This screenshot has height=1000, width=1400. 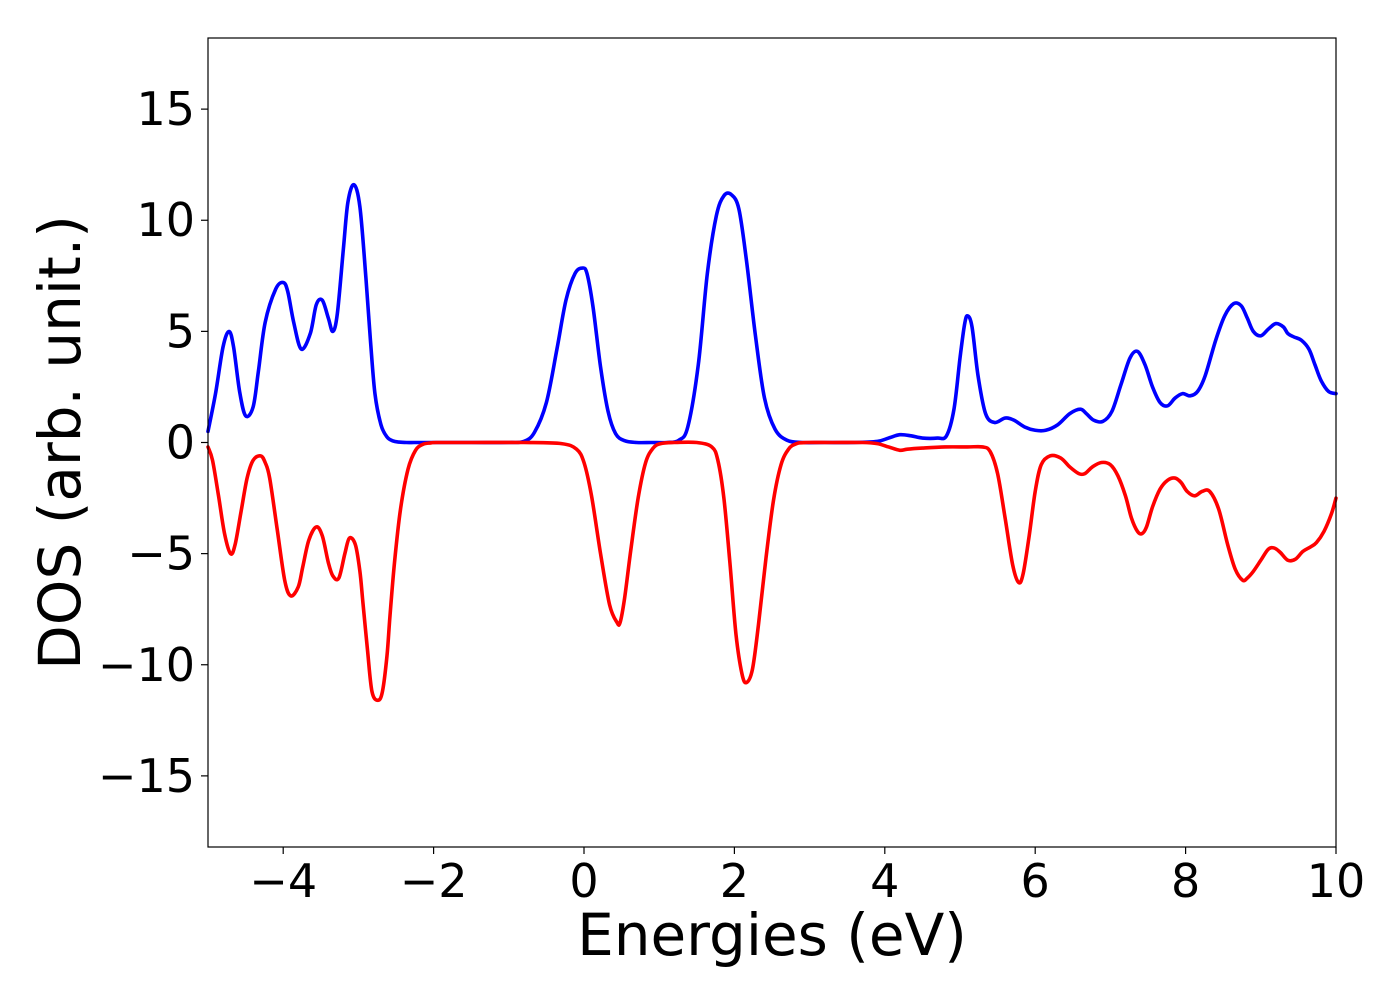 What do you see at coordinates (180, 443) in the screenshot?
I see `y-tick-label: 0` at bounding box center [180, 443].